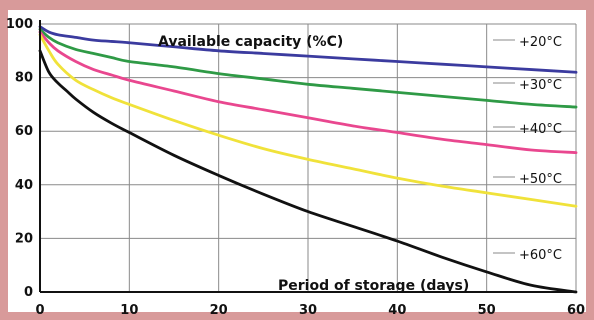  Describe the element at coordinates (28, 292) in the screenshot. I see `y-tick-label-0: 0` at that location.